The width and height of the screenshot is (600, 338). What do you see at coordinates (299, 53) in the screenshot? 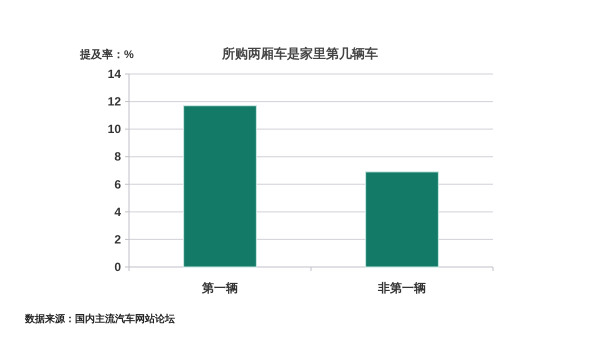
I see `chart-title: 所购两厢车是家里第几辆车` at bounding box center [299, 53].